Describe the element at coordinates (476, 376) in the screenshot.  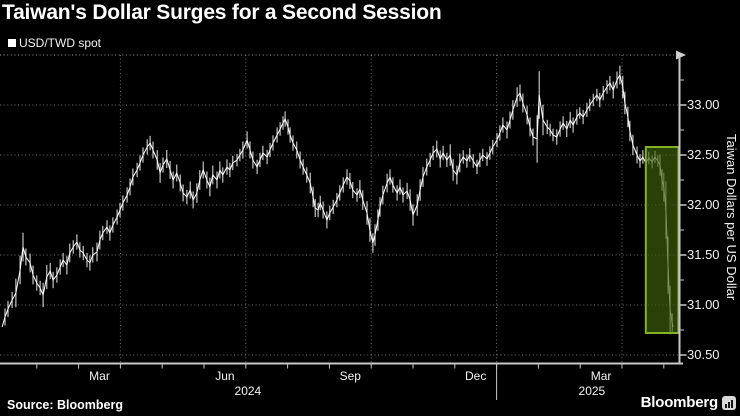
I see `x-tick-label: Dec` at that location.